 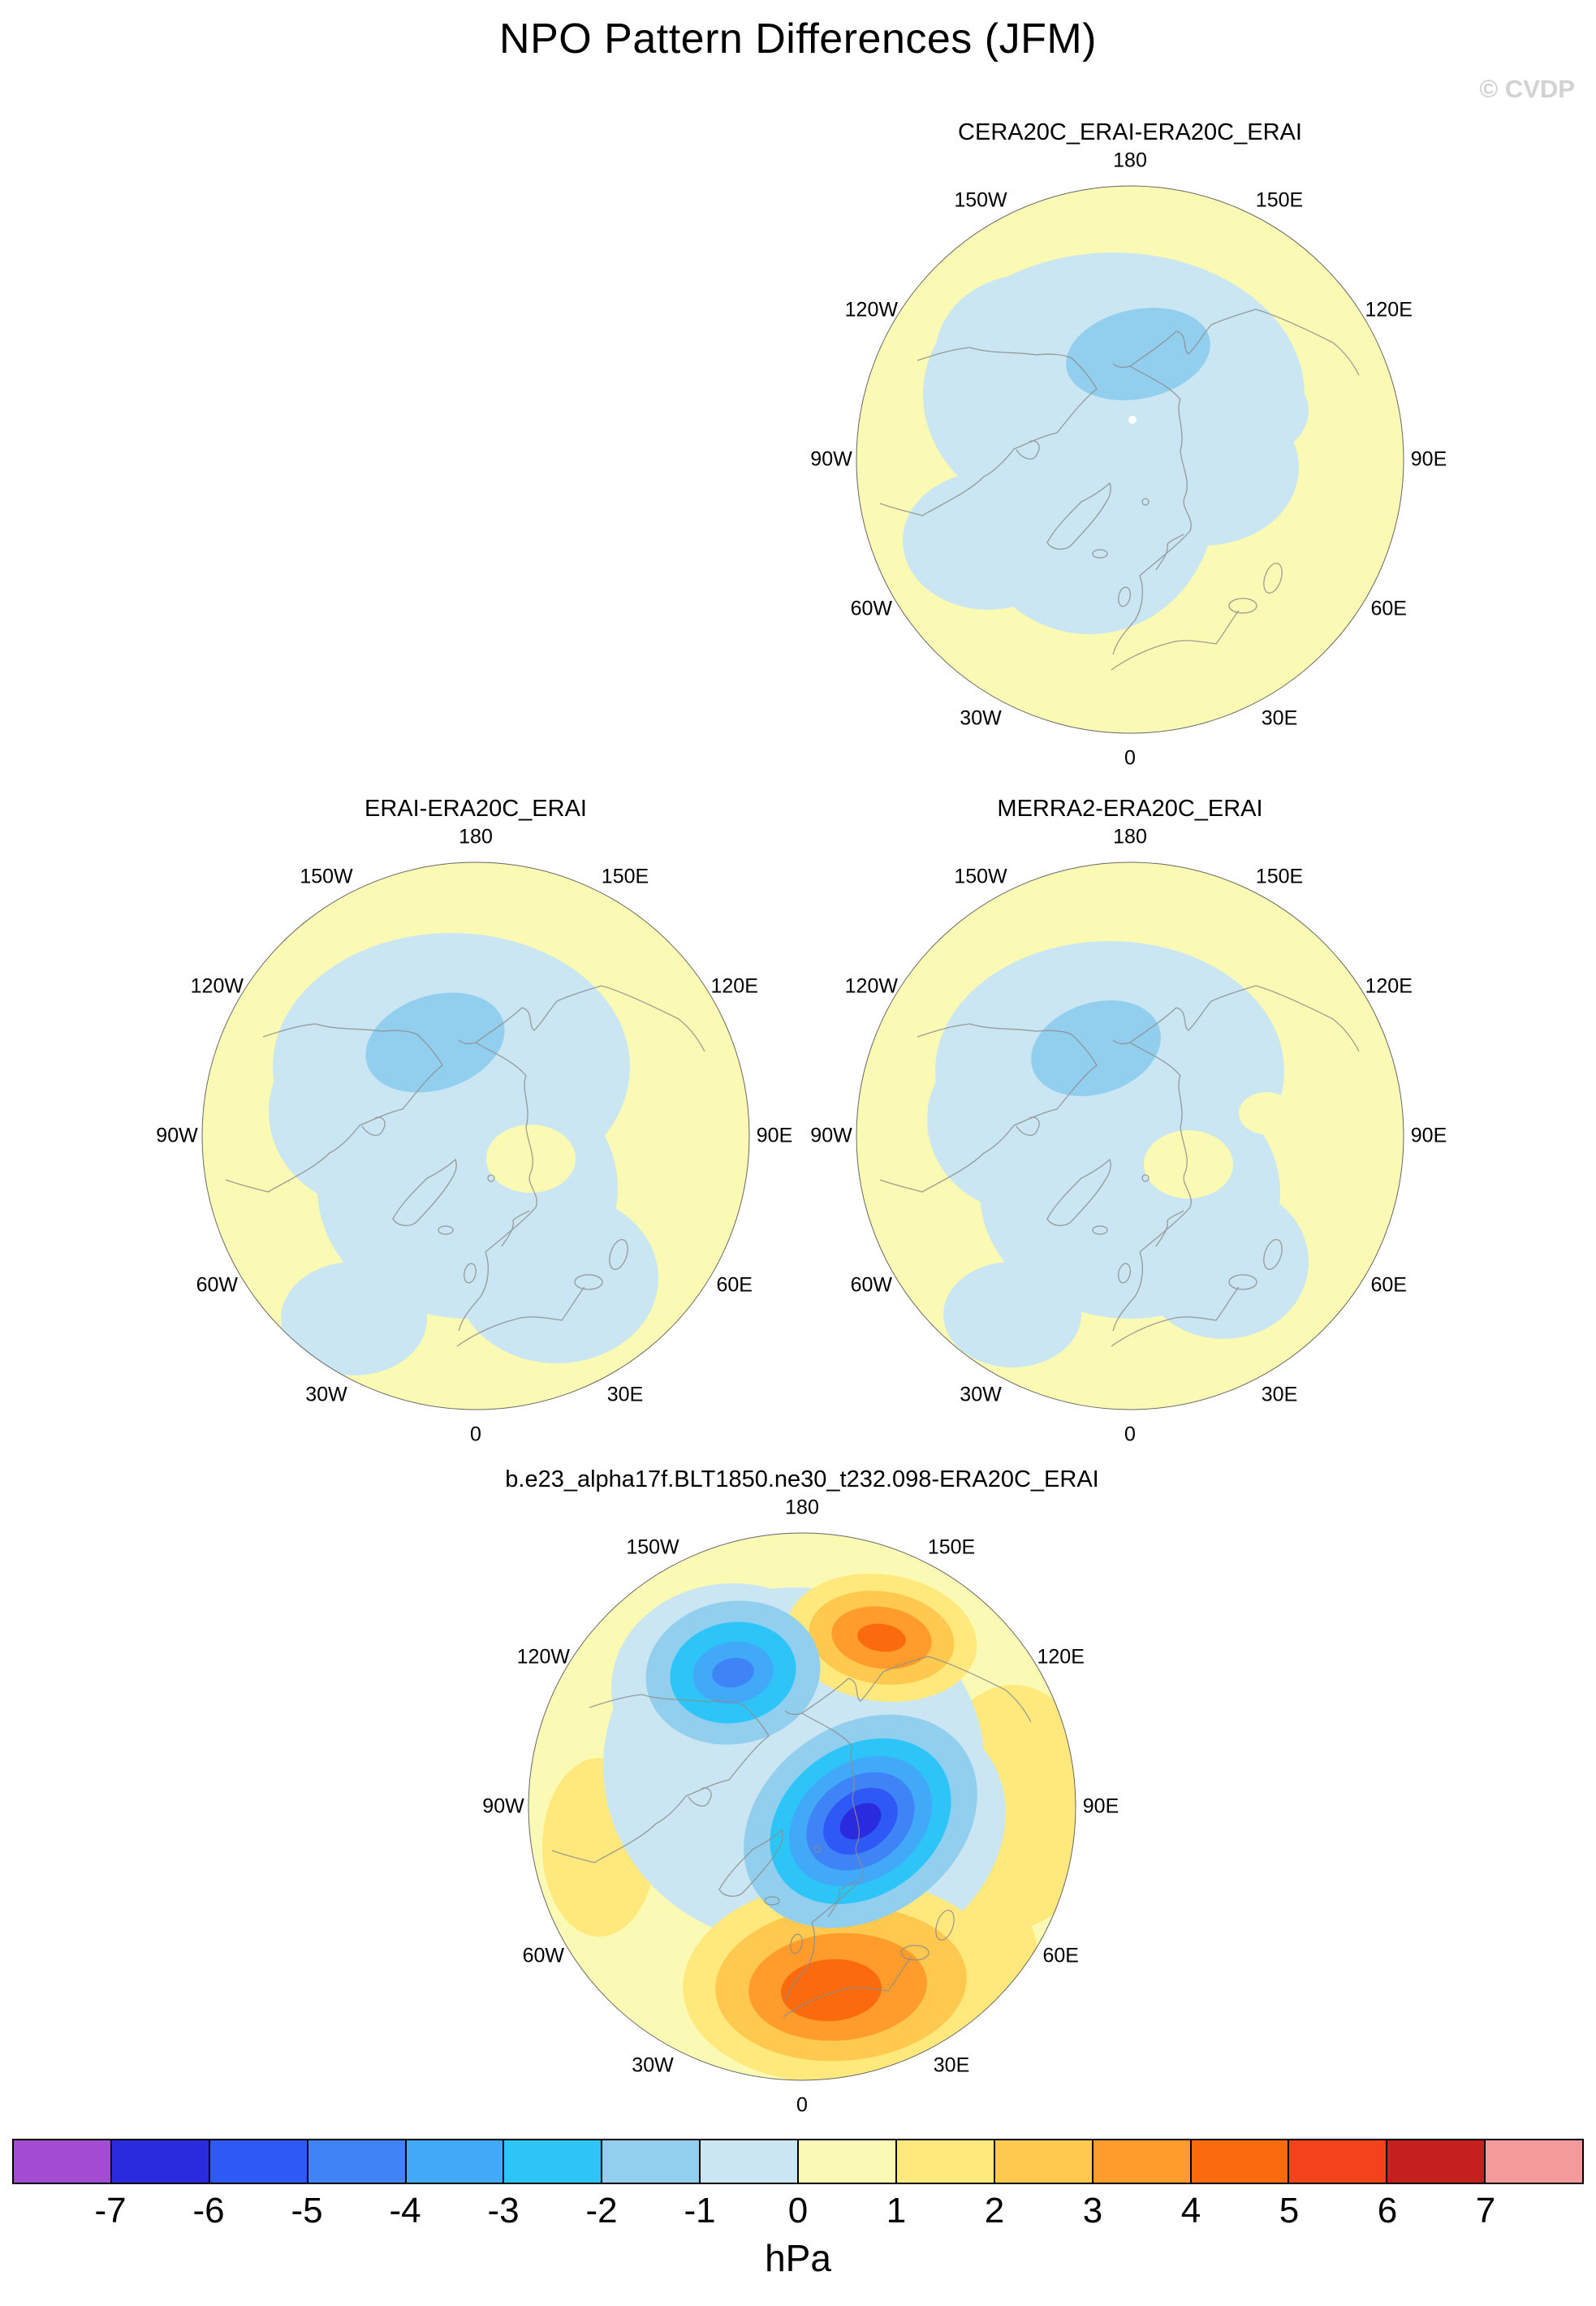 What do you see at coordinates (1289, 2210) in the screenshot?
I see `colorbar-tick-5: 5` at bounding box center [1289, 2210].